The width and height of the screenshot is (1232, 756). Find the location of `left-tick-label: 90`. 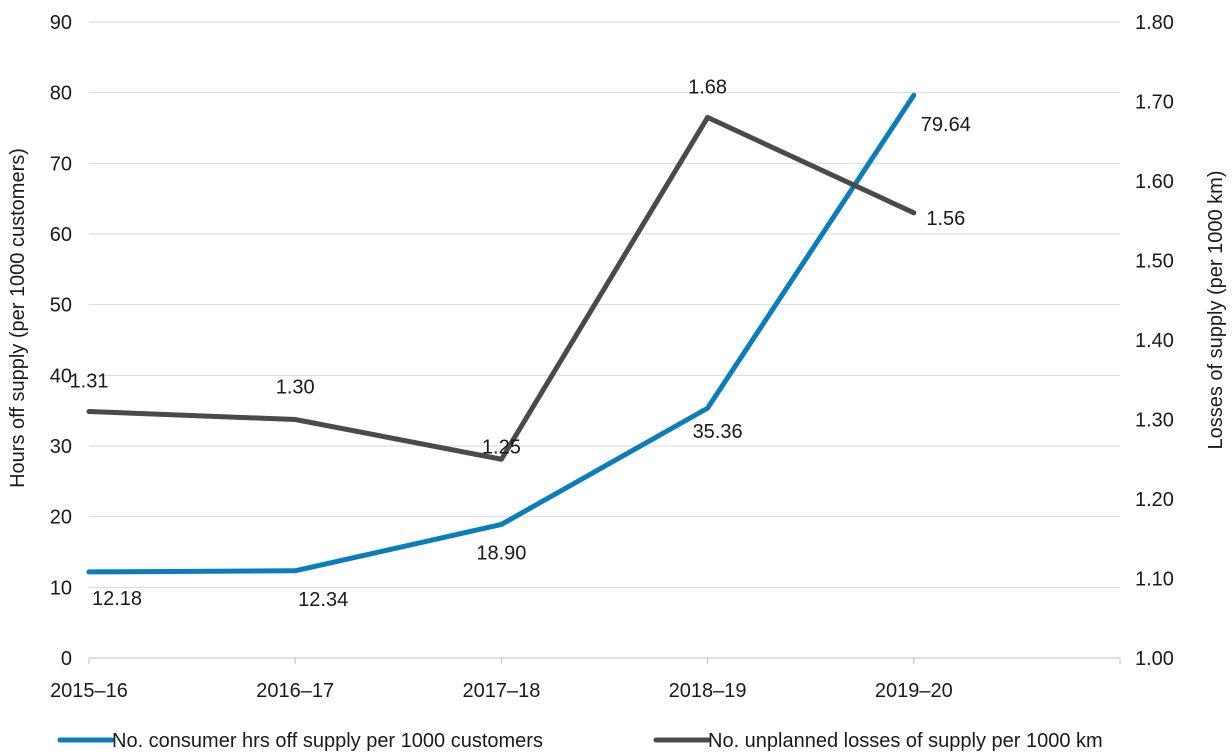

left-tick-label: 90 is located at coordinates (61, 23).